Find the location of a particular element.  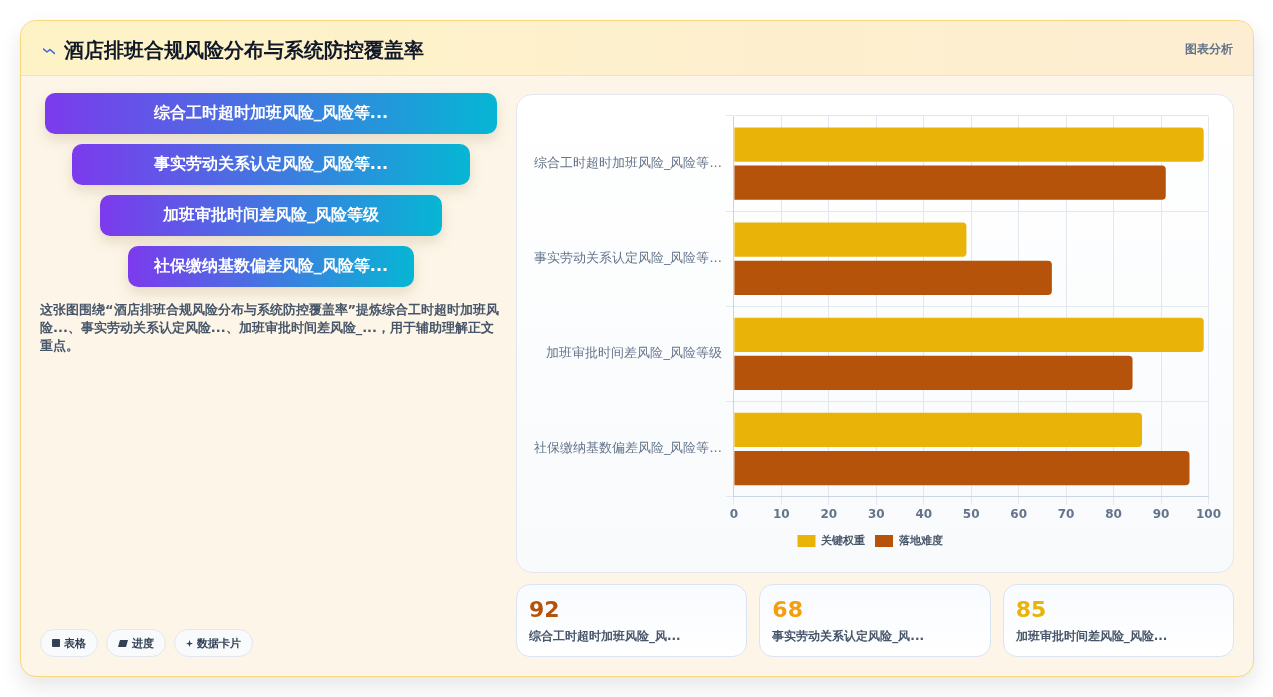

x-tick-label: 30 is located at coordinates (876, 513).